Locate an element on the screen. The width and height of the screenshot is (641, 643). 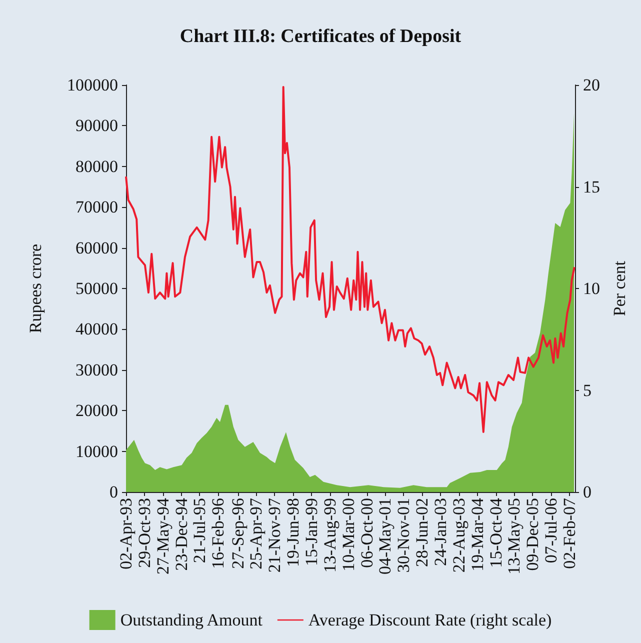
x-tick-label: 13-May-05 is located at coordinates (514, 536).